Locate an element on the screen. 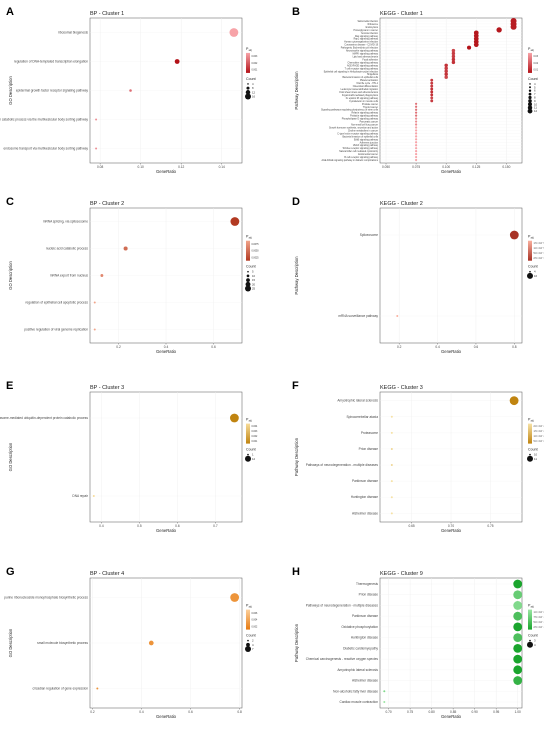 The width and height of the screenshot is (550, 735). y-tick-label: circadian regulation of gene expression is located at coordinates (61, 689).